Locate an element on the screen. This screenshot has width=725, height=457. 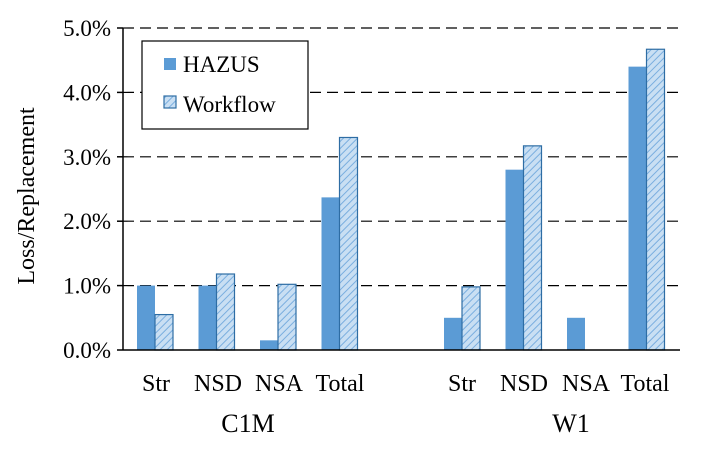
bar-workflow-c1m-str is located at coordinates (164, 332).